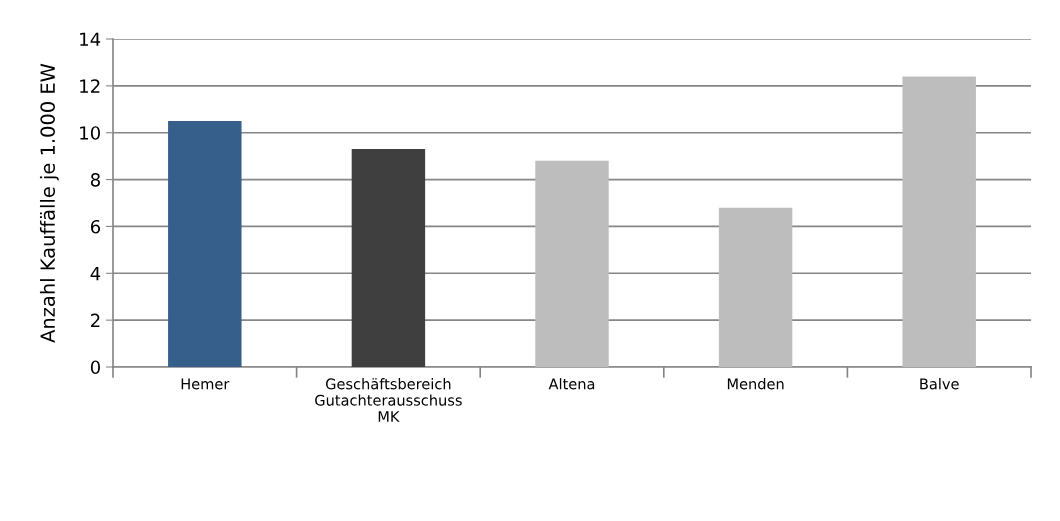 This screenshot has height=521, width=1060. Describe the element at coordinates (95, 320) in the screenshot. I see `y-tick-label: 2` at that location.